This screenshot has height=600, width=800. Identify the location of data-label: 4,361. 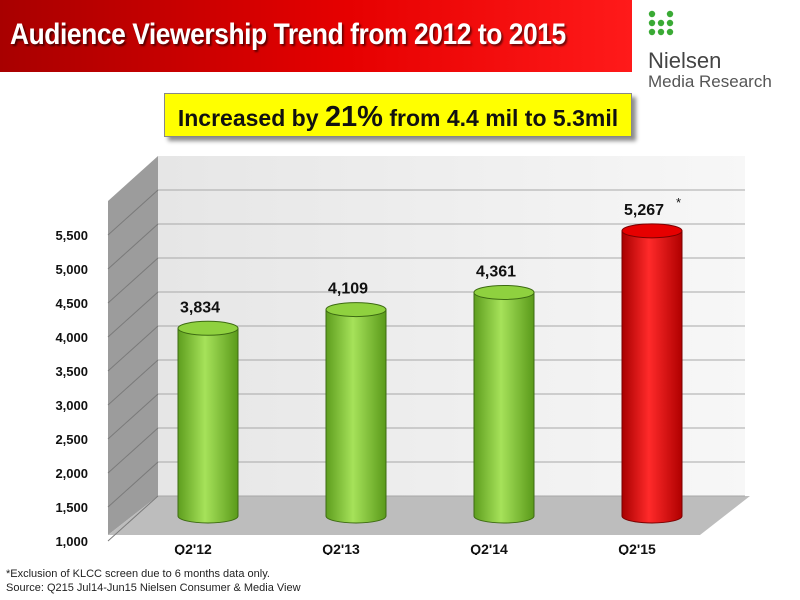
(496, 271).